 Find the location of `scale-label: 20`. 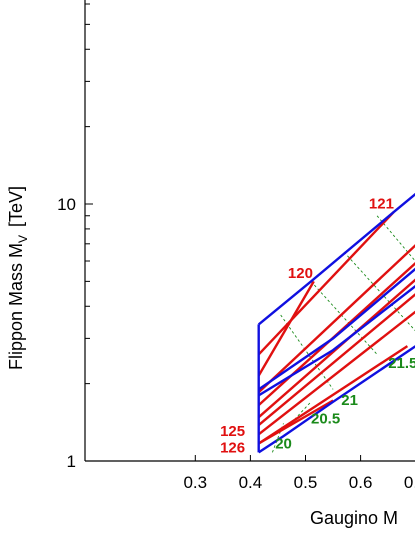

scale-label: 20 is located at coordinates (283, 443).